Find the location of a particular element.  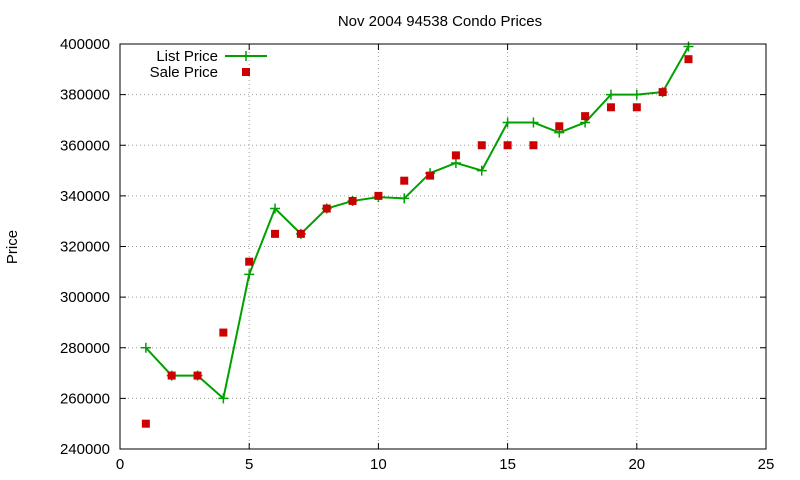

y-axis-label: Price is located at coordinates (12, 247).